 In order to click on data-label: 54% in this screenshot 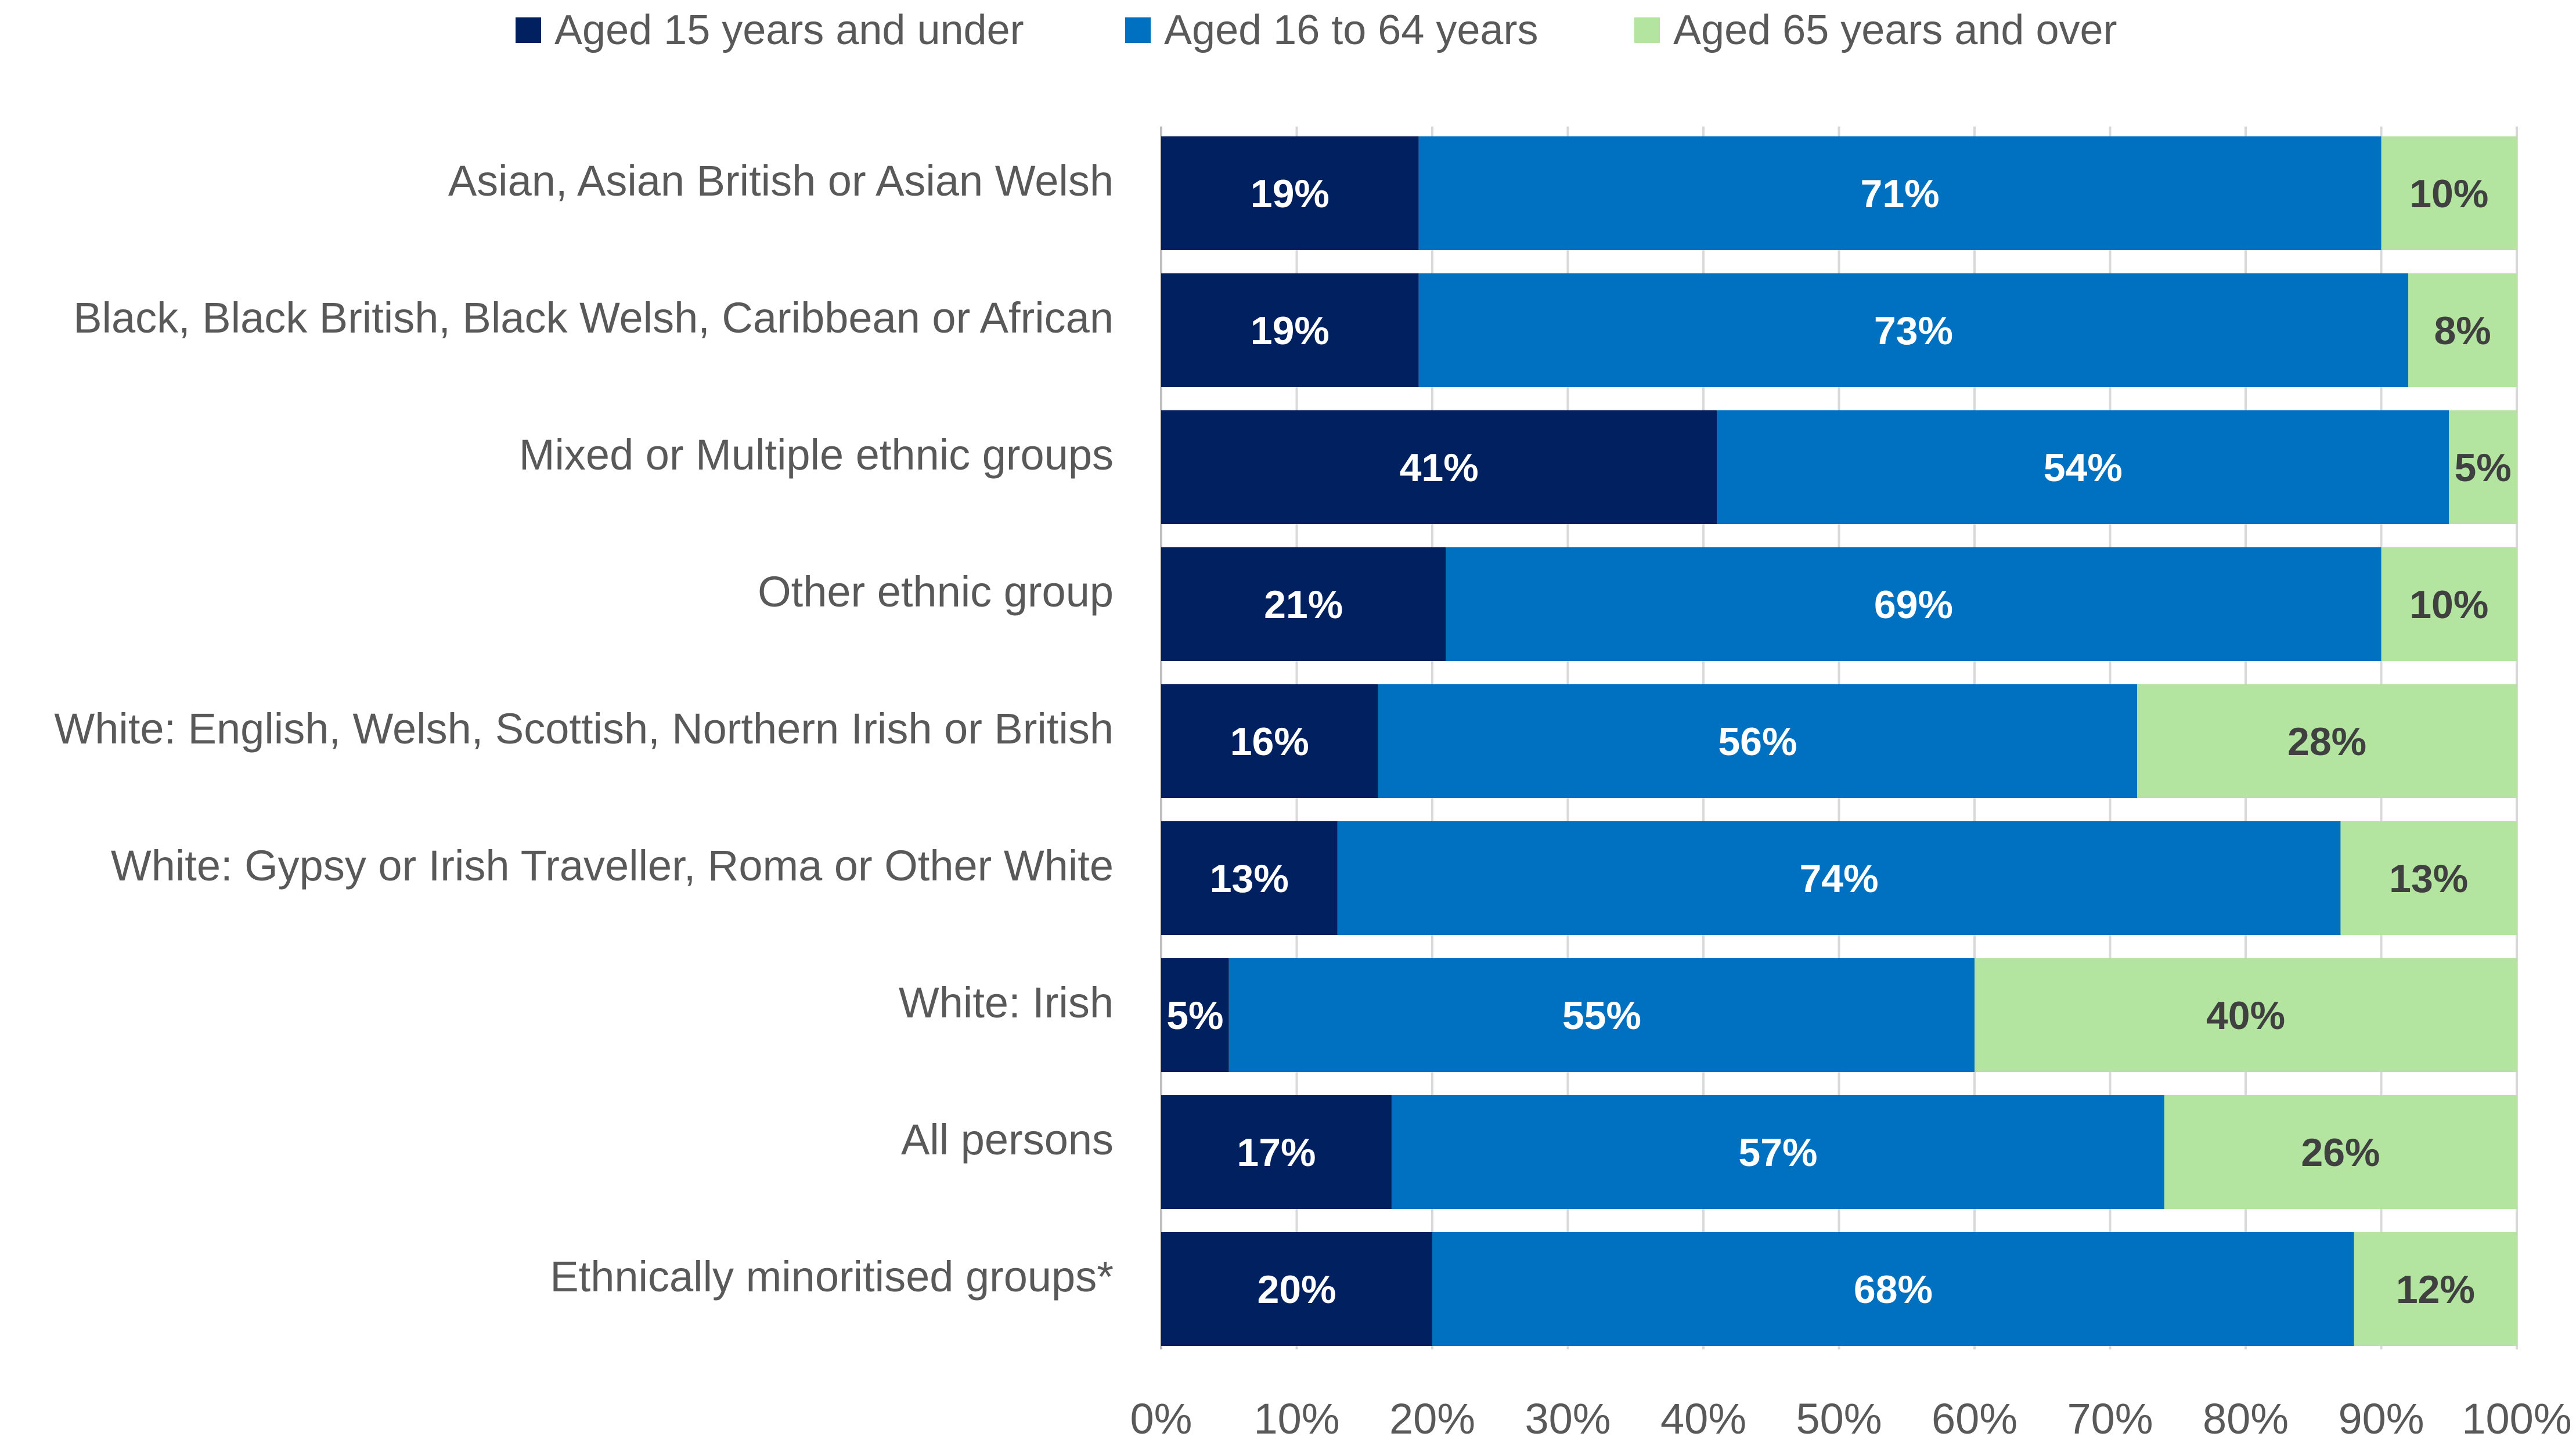, I will do `click(2083, 468)`.